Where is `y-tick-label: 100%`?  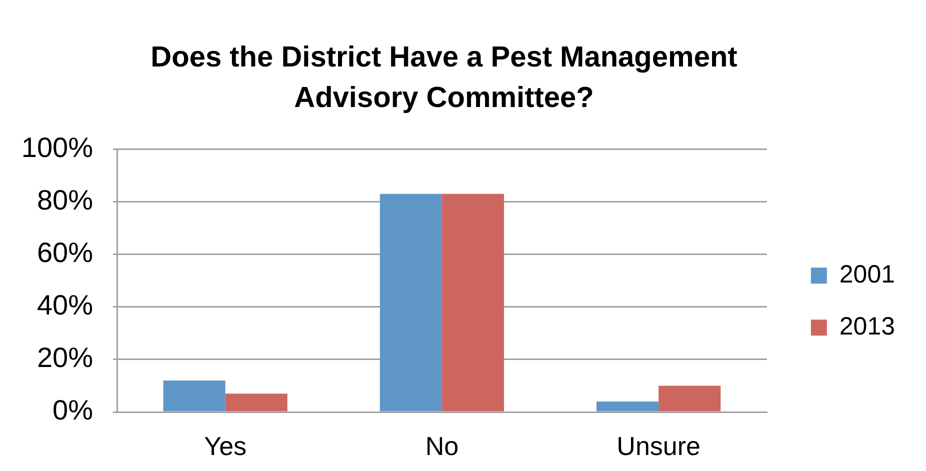 y-tick-label: 100% is located at coordinates (57, 147).